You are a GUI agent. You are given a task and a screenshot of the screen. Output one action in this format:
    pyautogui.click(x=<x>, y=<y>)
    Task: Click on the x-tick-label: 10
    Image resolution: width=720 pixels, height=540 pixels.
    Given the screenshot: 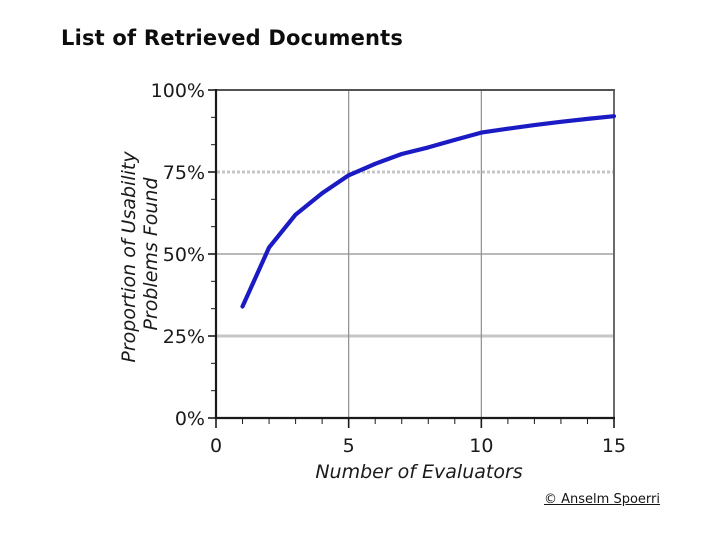 What is the action you would take?
    pyautogui.click(x=481, y=446)
    